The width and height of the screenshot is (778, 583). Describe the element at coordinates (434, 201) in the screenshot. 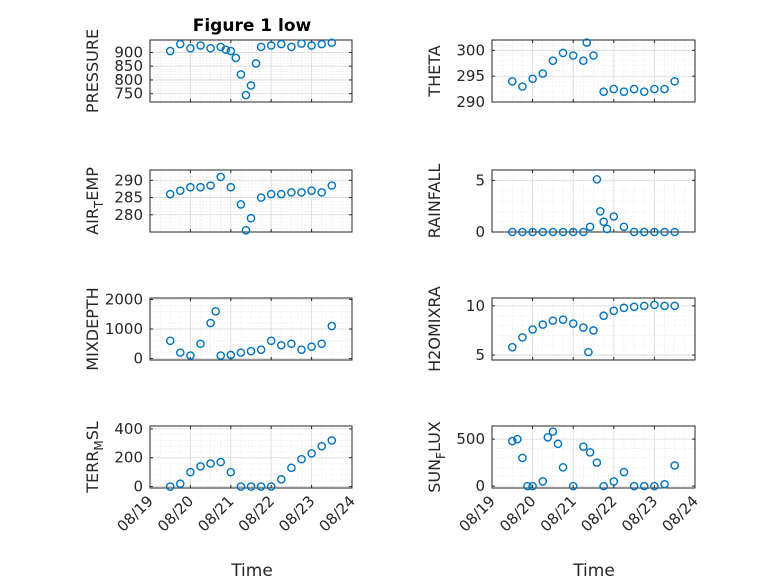

I see `y-axis-label: RAINFALL` at that location.